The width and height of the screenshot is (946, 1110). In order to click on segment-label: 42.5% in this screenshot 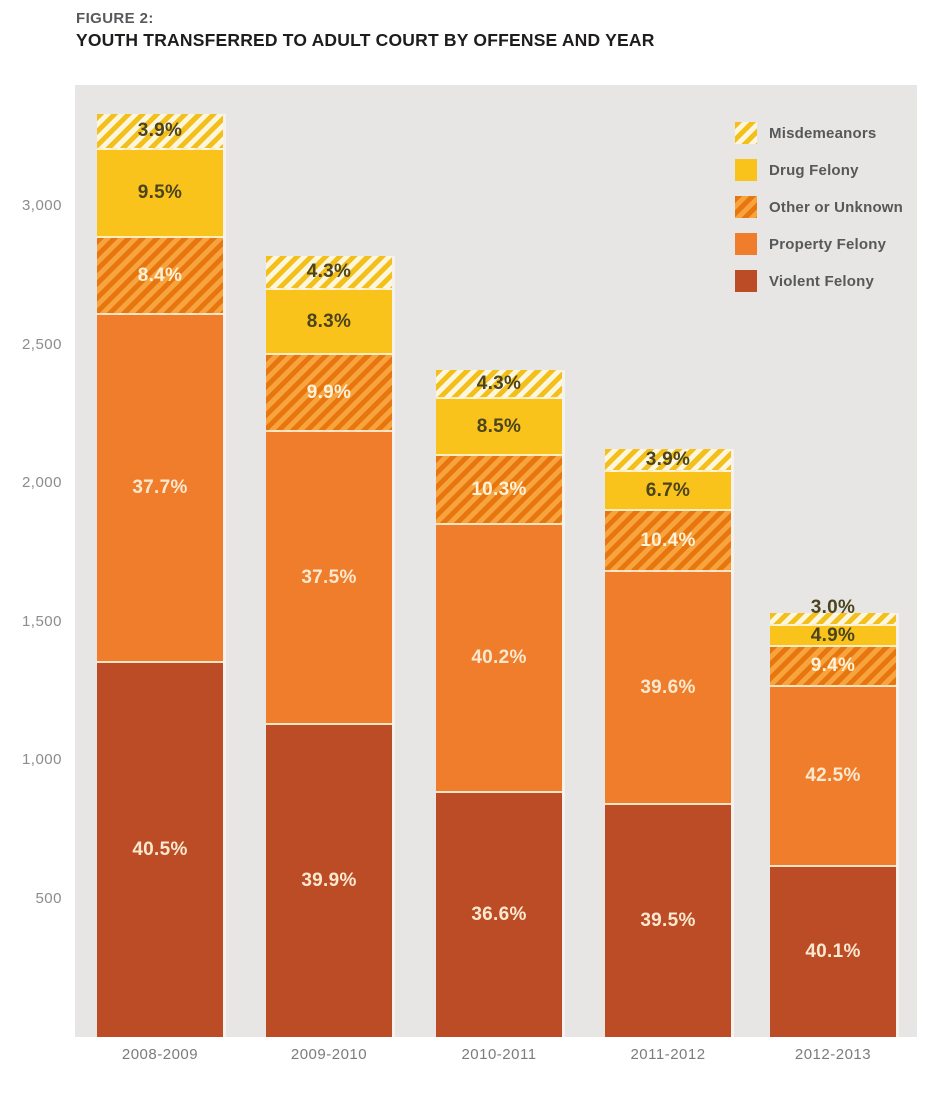, I will do `click(833, 775)`.